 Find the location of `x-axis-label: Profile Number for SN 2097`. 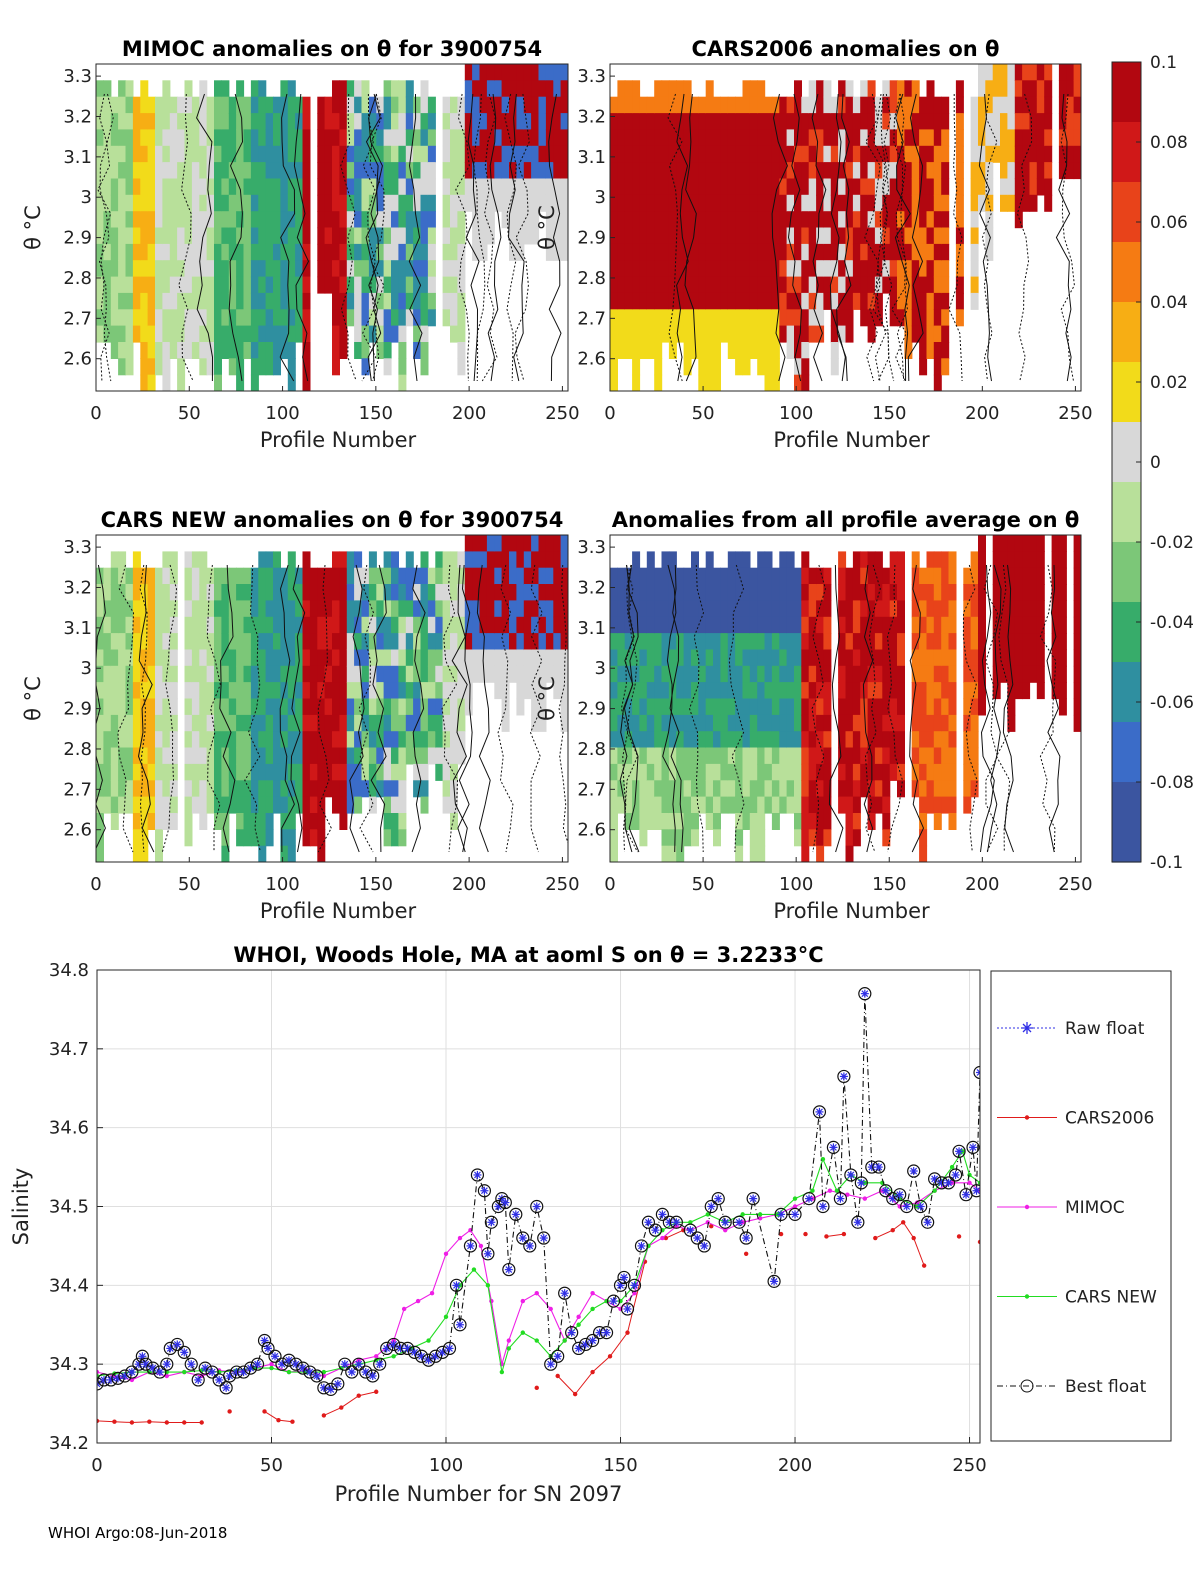

x-axis-label: Profile Number for SN 2097 is located at coordinates (479, 1494).